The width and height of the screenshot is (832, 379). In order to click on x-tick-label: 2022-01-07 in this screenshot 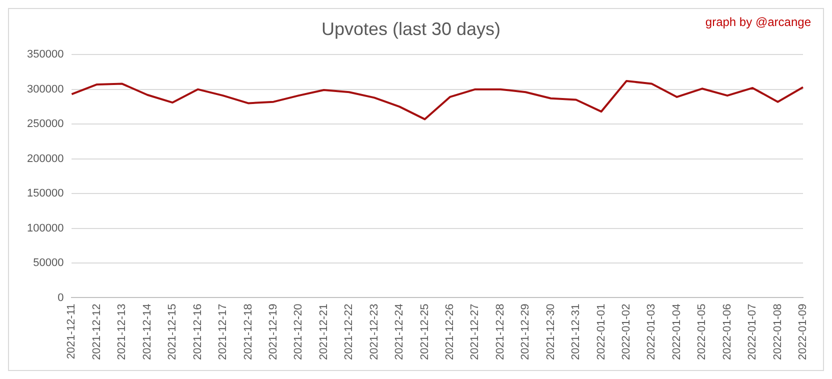, I will do `click(752, 332)`.